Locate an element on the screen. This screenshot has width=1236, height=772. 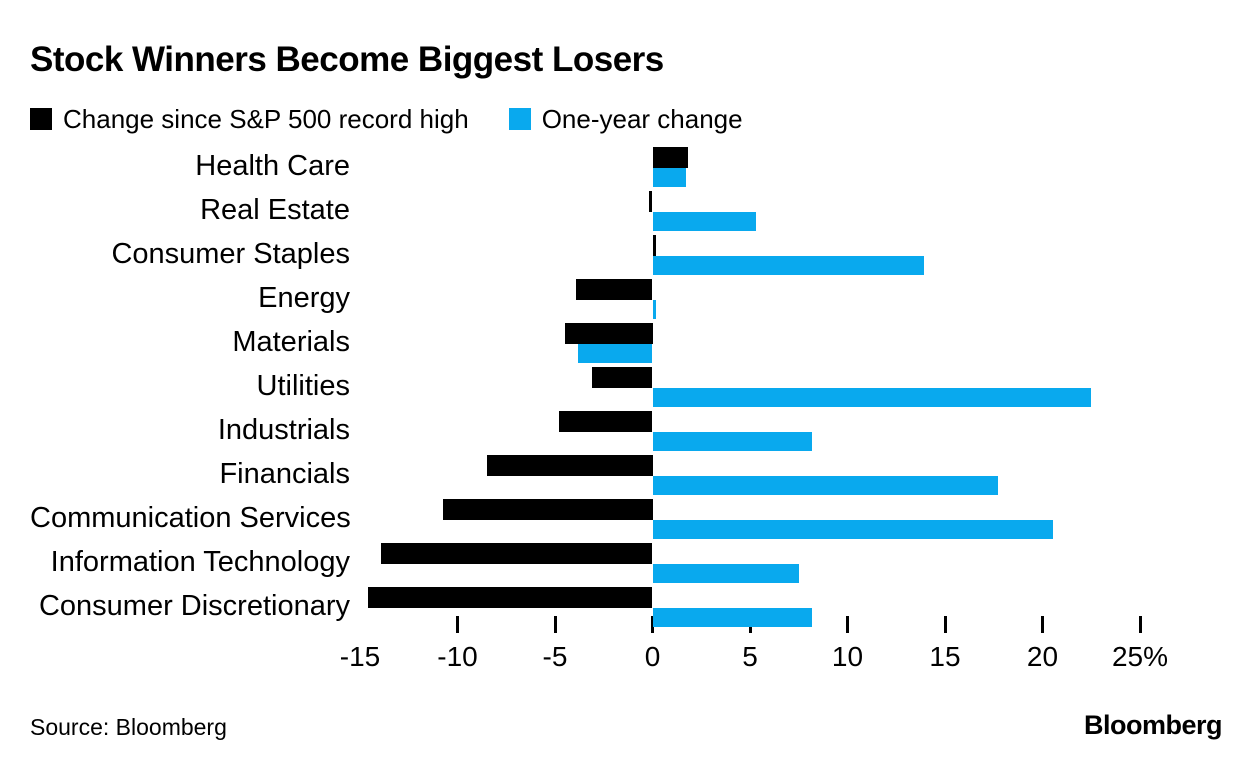
chart-row: Consumer Discretionary is located at coordinates (618, 607).